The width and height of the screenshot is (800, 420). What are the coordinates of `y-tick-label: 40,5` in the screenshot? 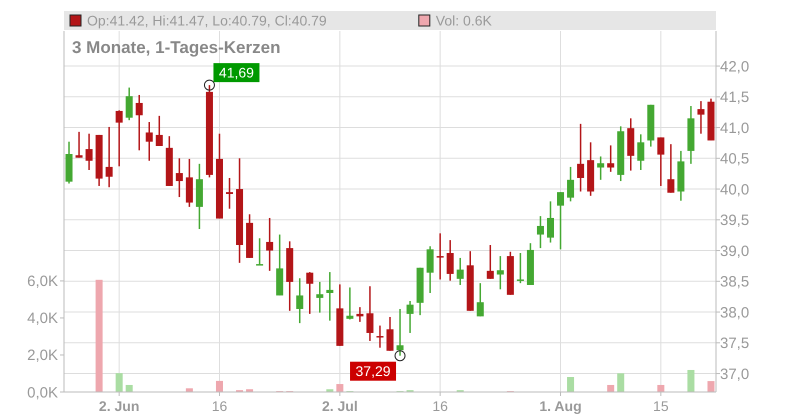 It's located at (735, 159).